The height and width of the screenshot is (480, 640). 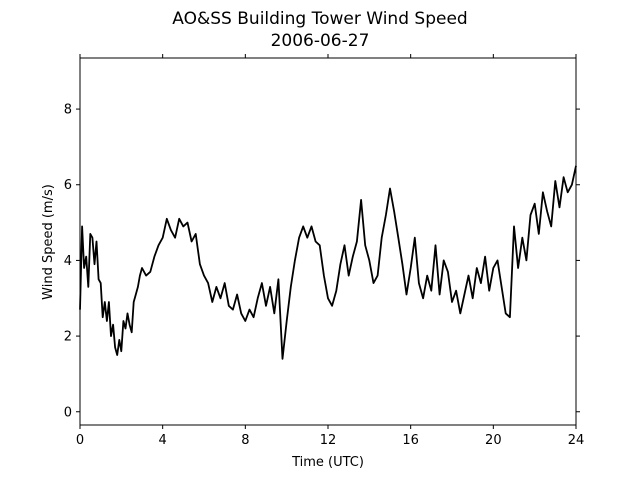 I want to click on y-tick-label: 8, so click(x=68, y=110).